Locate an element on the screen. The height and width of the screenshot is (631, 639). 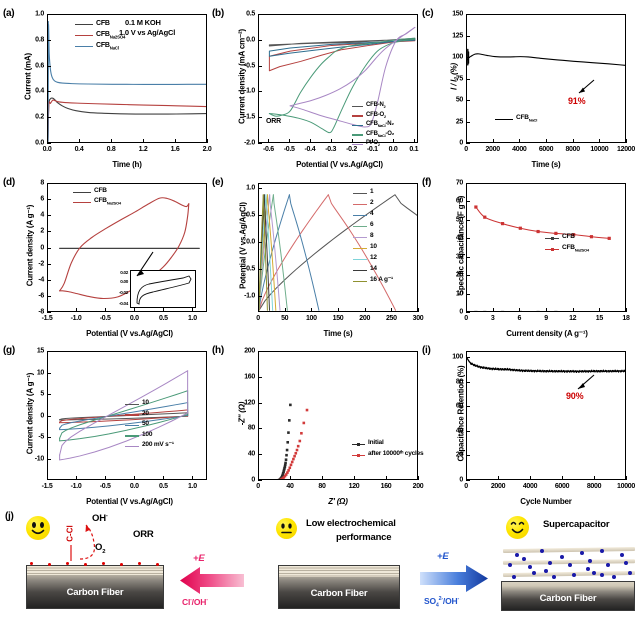
y-tick-label: 4 is located at coordinates (42, 215).